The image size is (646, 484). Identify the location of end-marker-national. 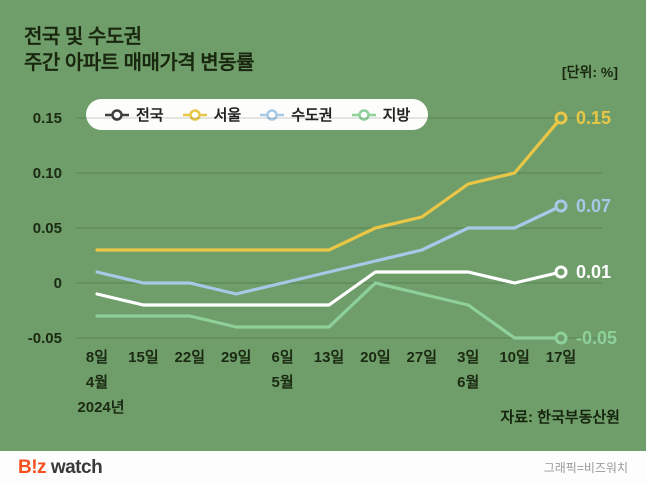
(561, 272).